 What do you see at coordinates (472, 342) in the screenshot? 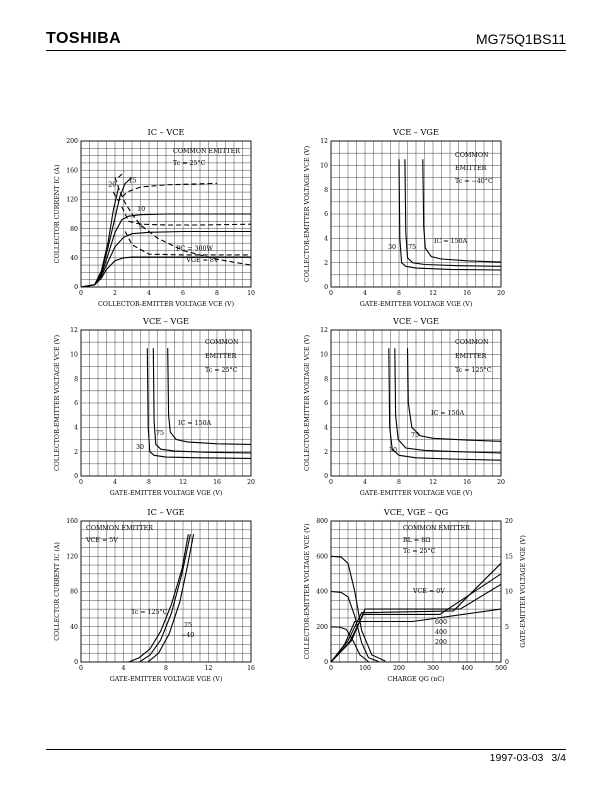
I see `annotation: COMMON` at bounding box center [472, 342].